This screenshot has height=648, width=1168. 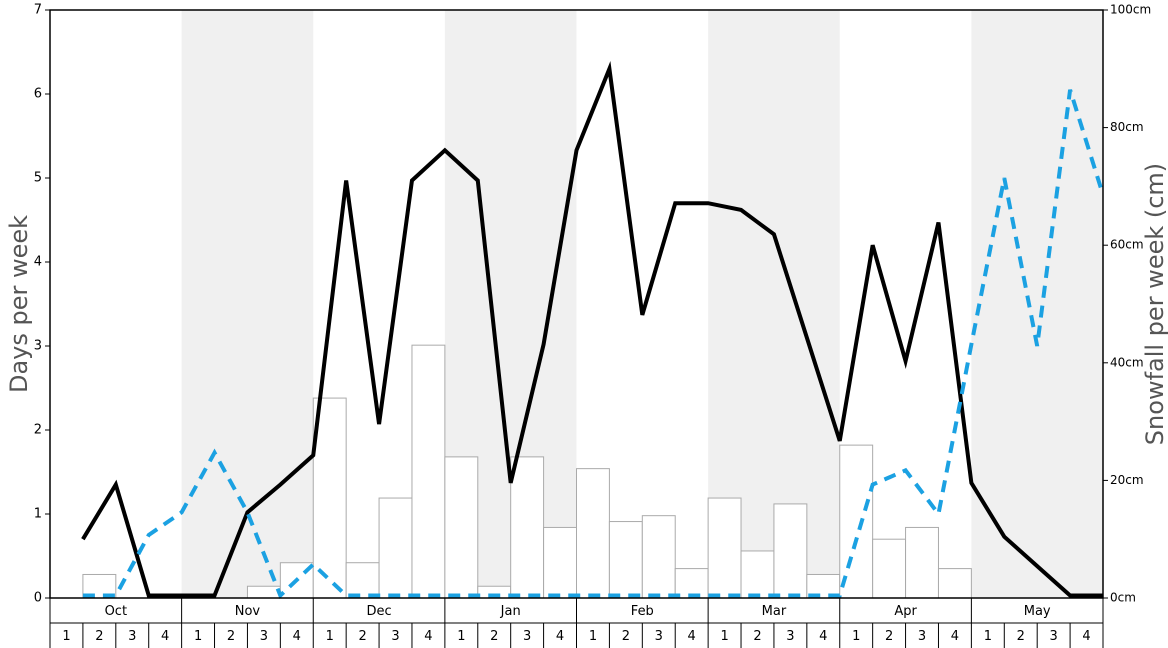 I want to click on month-label: Nov, so click(x=248, y=611).